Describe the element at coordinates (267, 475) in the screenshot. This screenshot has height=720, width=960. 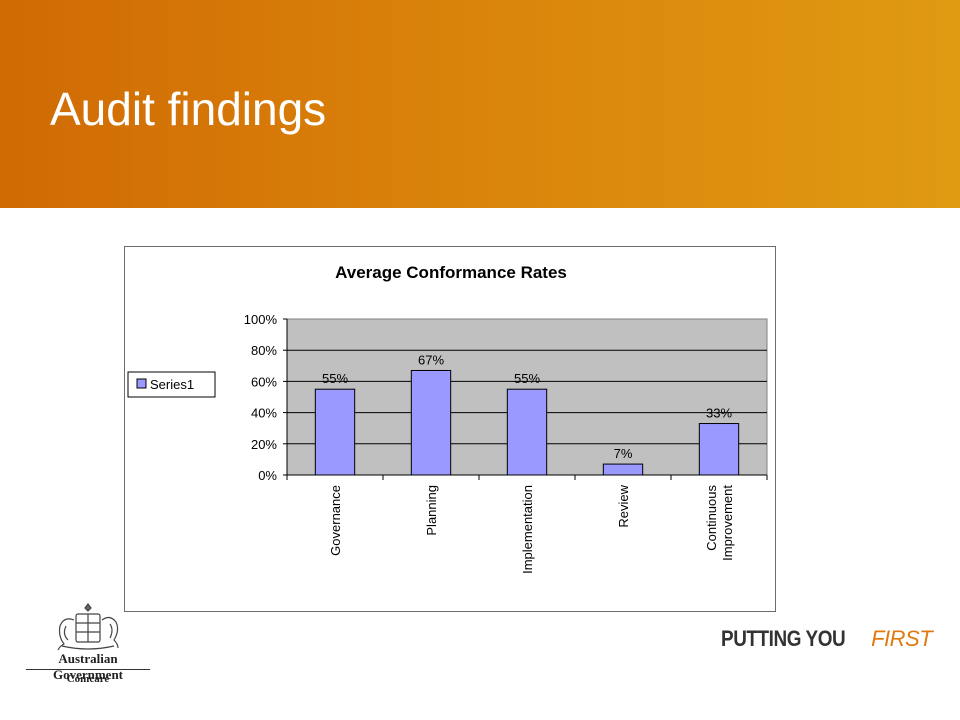
I see `y-tick-label: 0%` at that location.